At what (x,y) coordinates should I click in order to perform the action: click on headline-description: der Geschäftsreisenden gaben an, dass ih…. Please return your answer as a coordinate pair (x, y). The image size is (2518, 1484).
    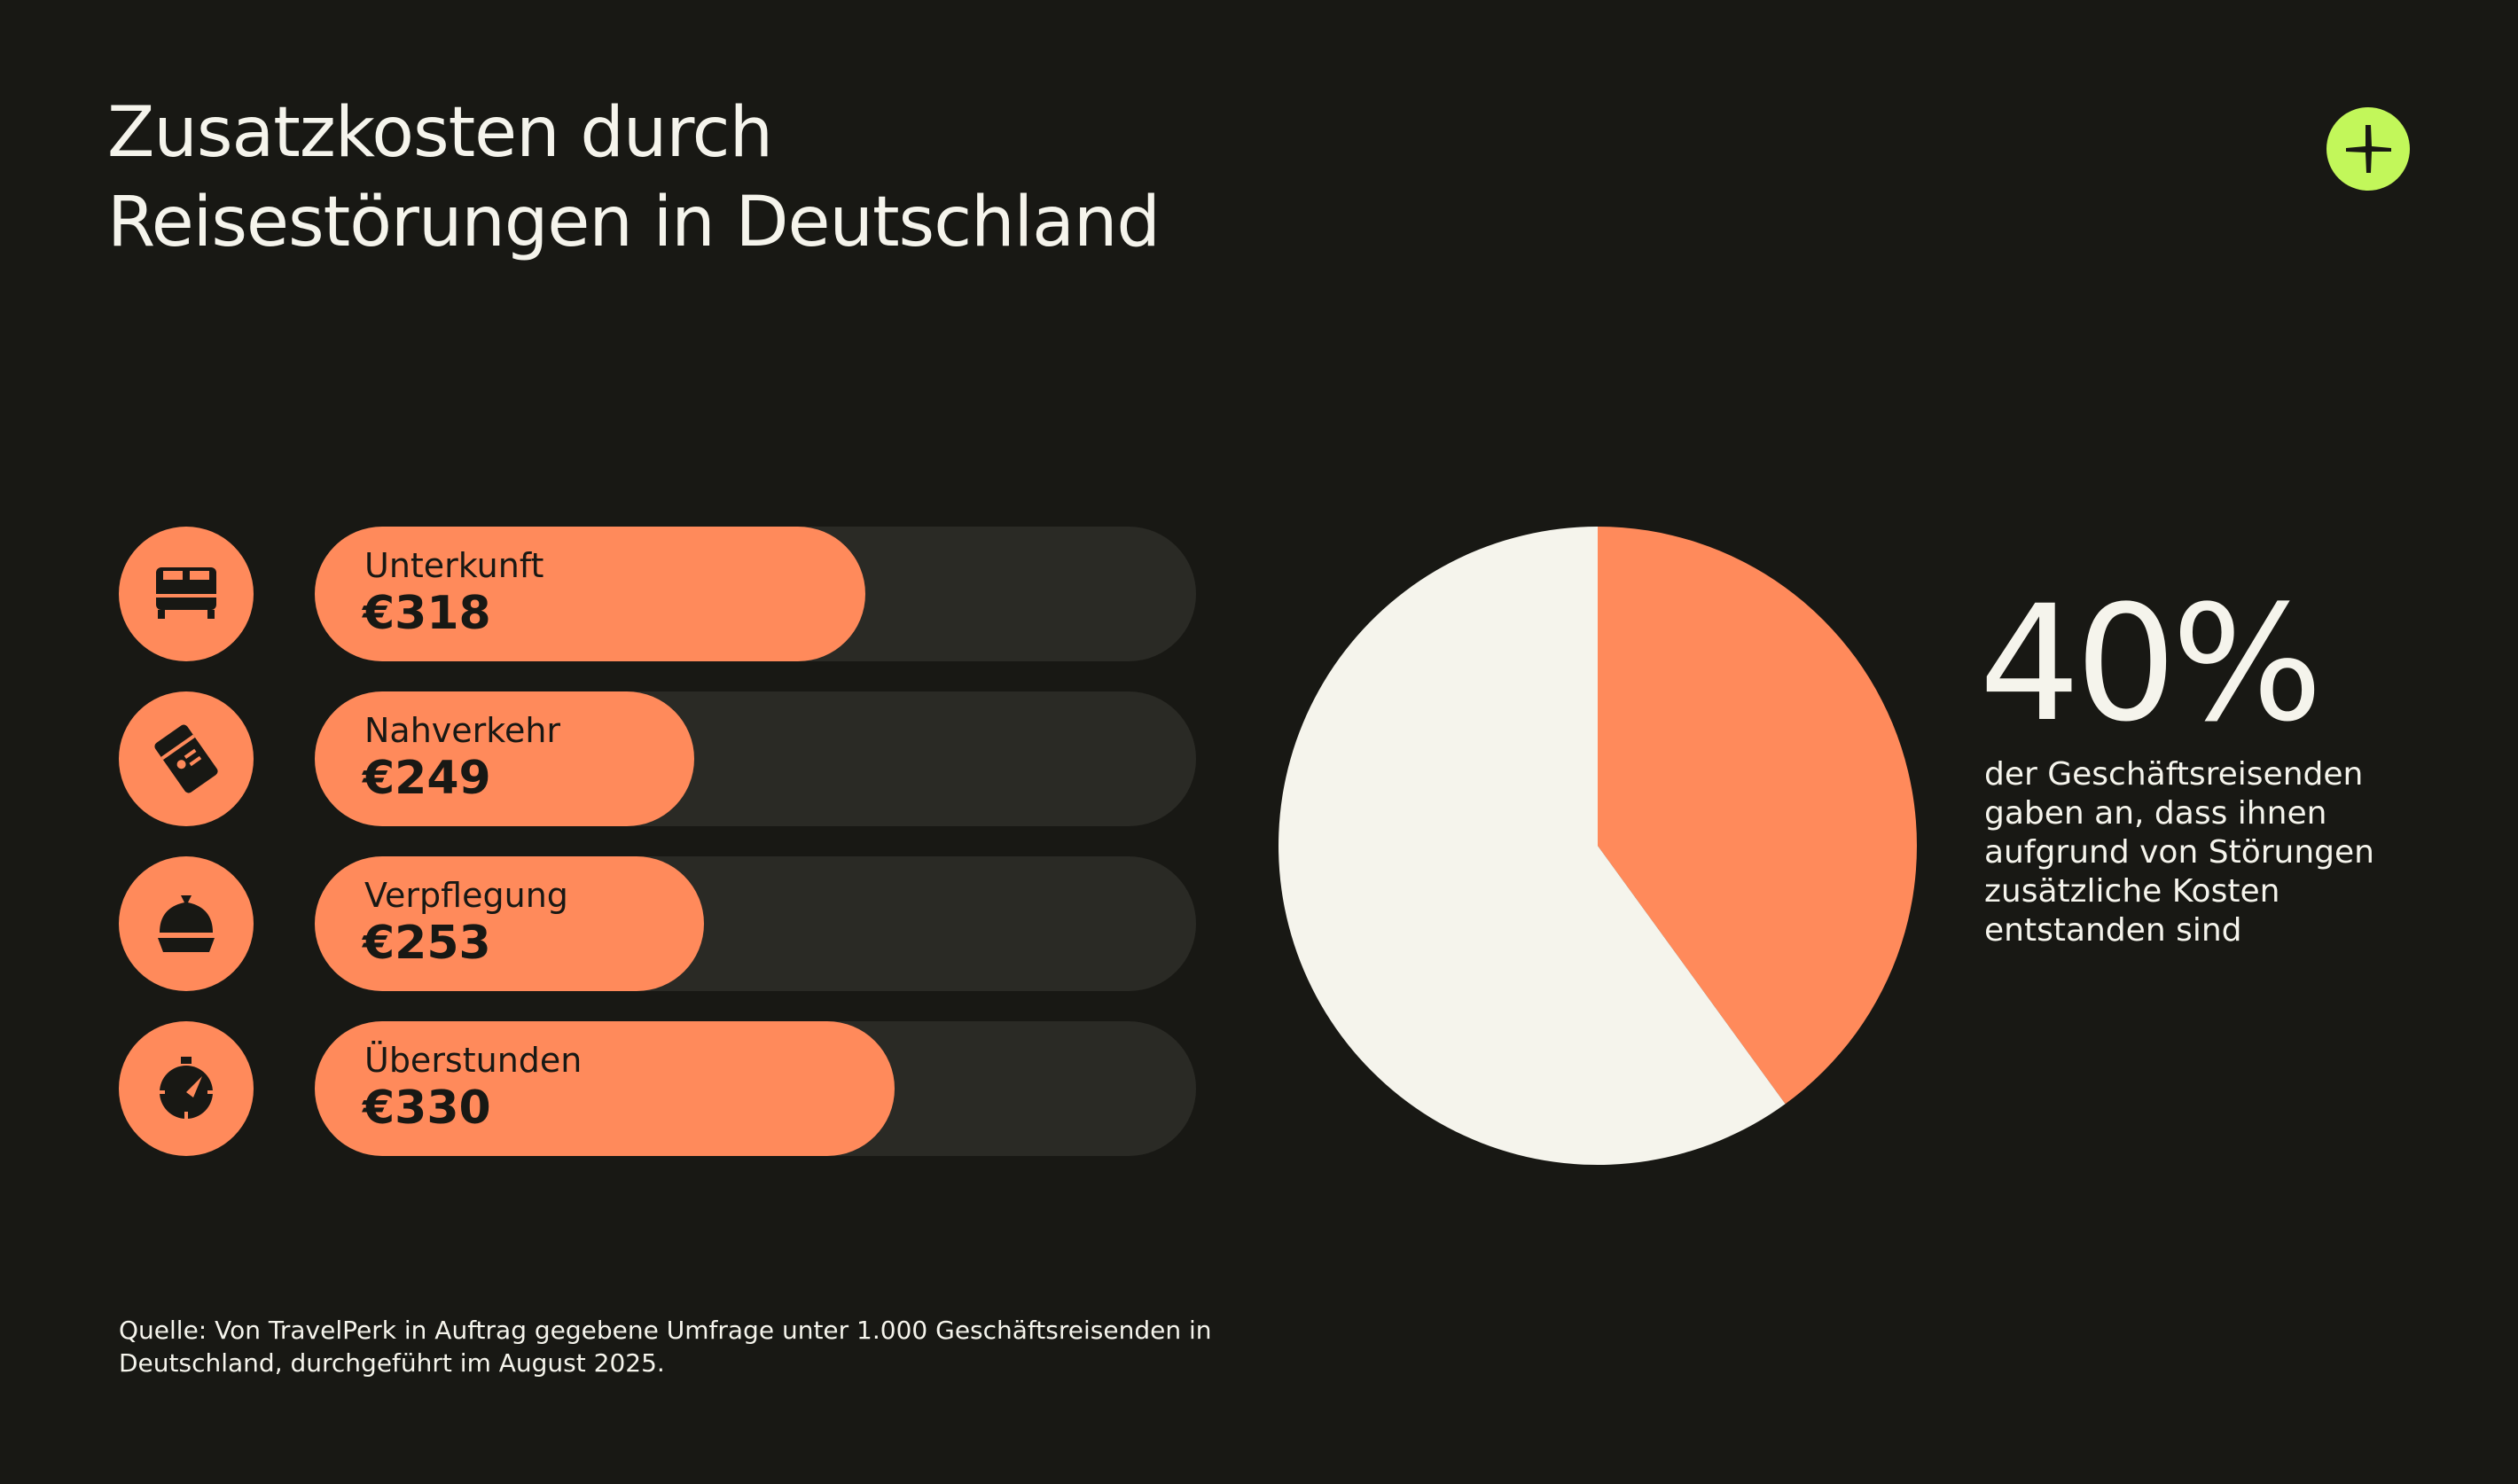
    Looking at the image, I should click on (2179, 852).